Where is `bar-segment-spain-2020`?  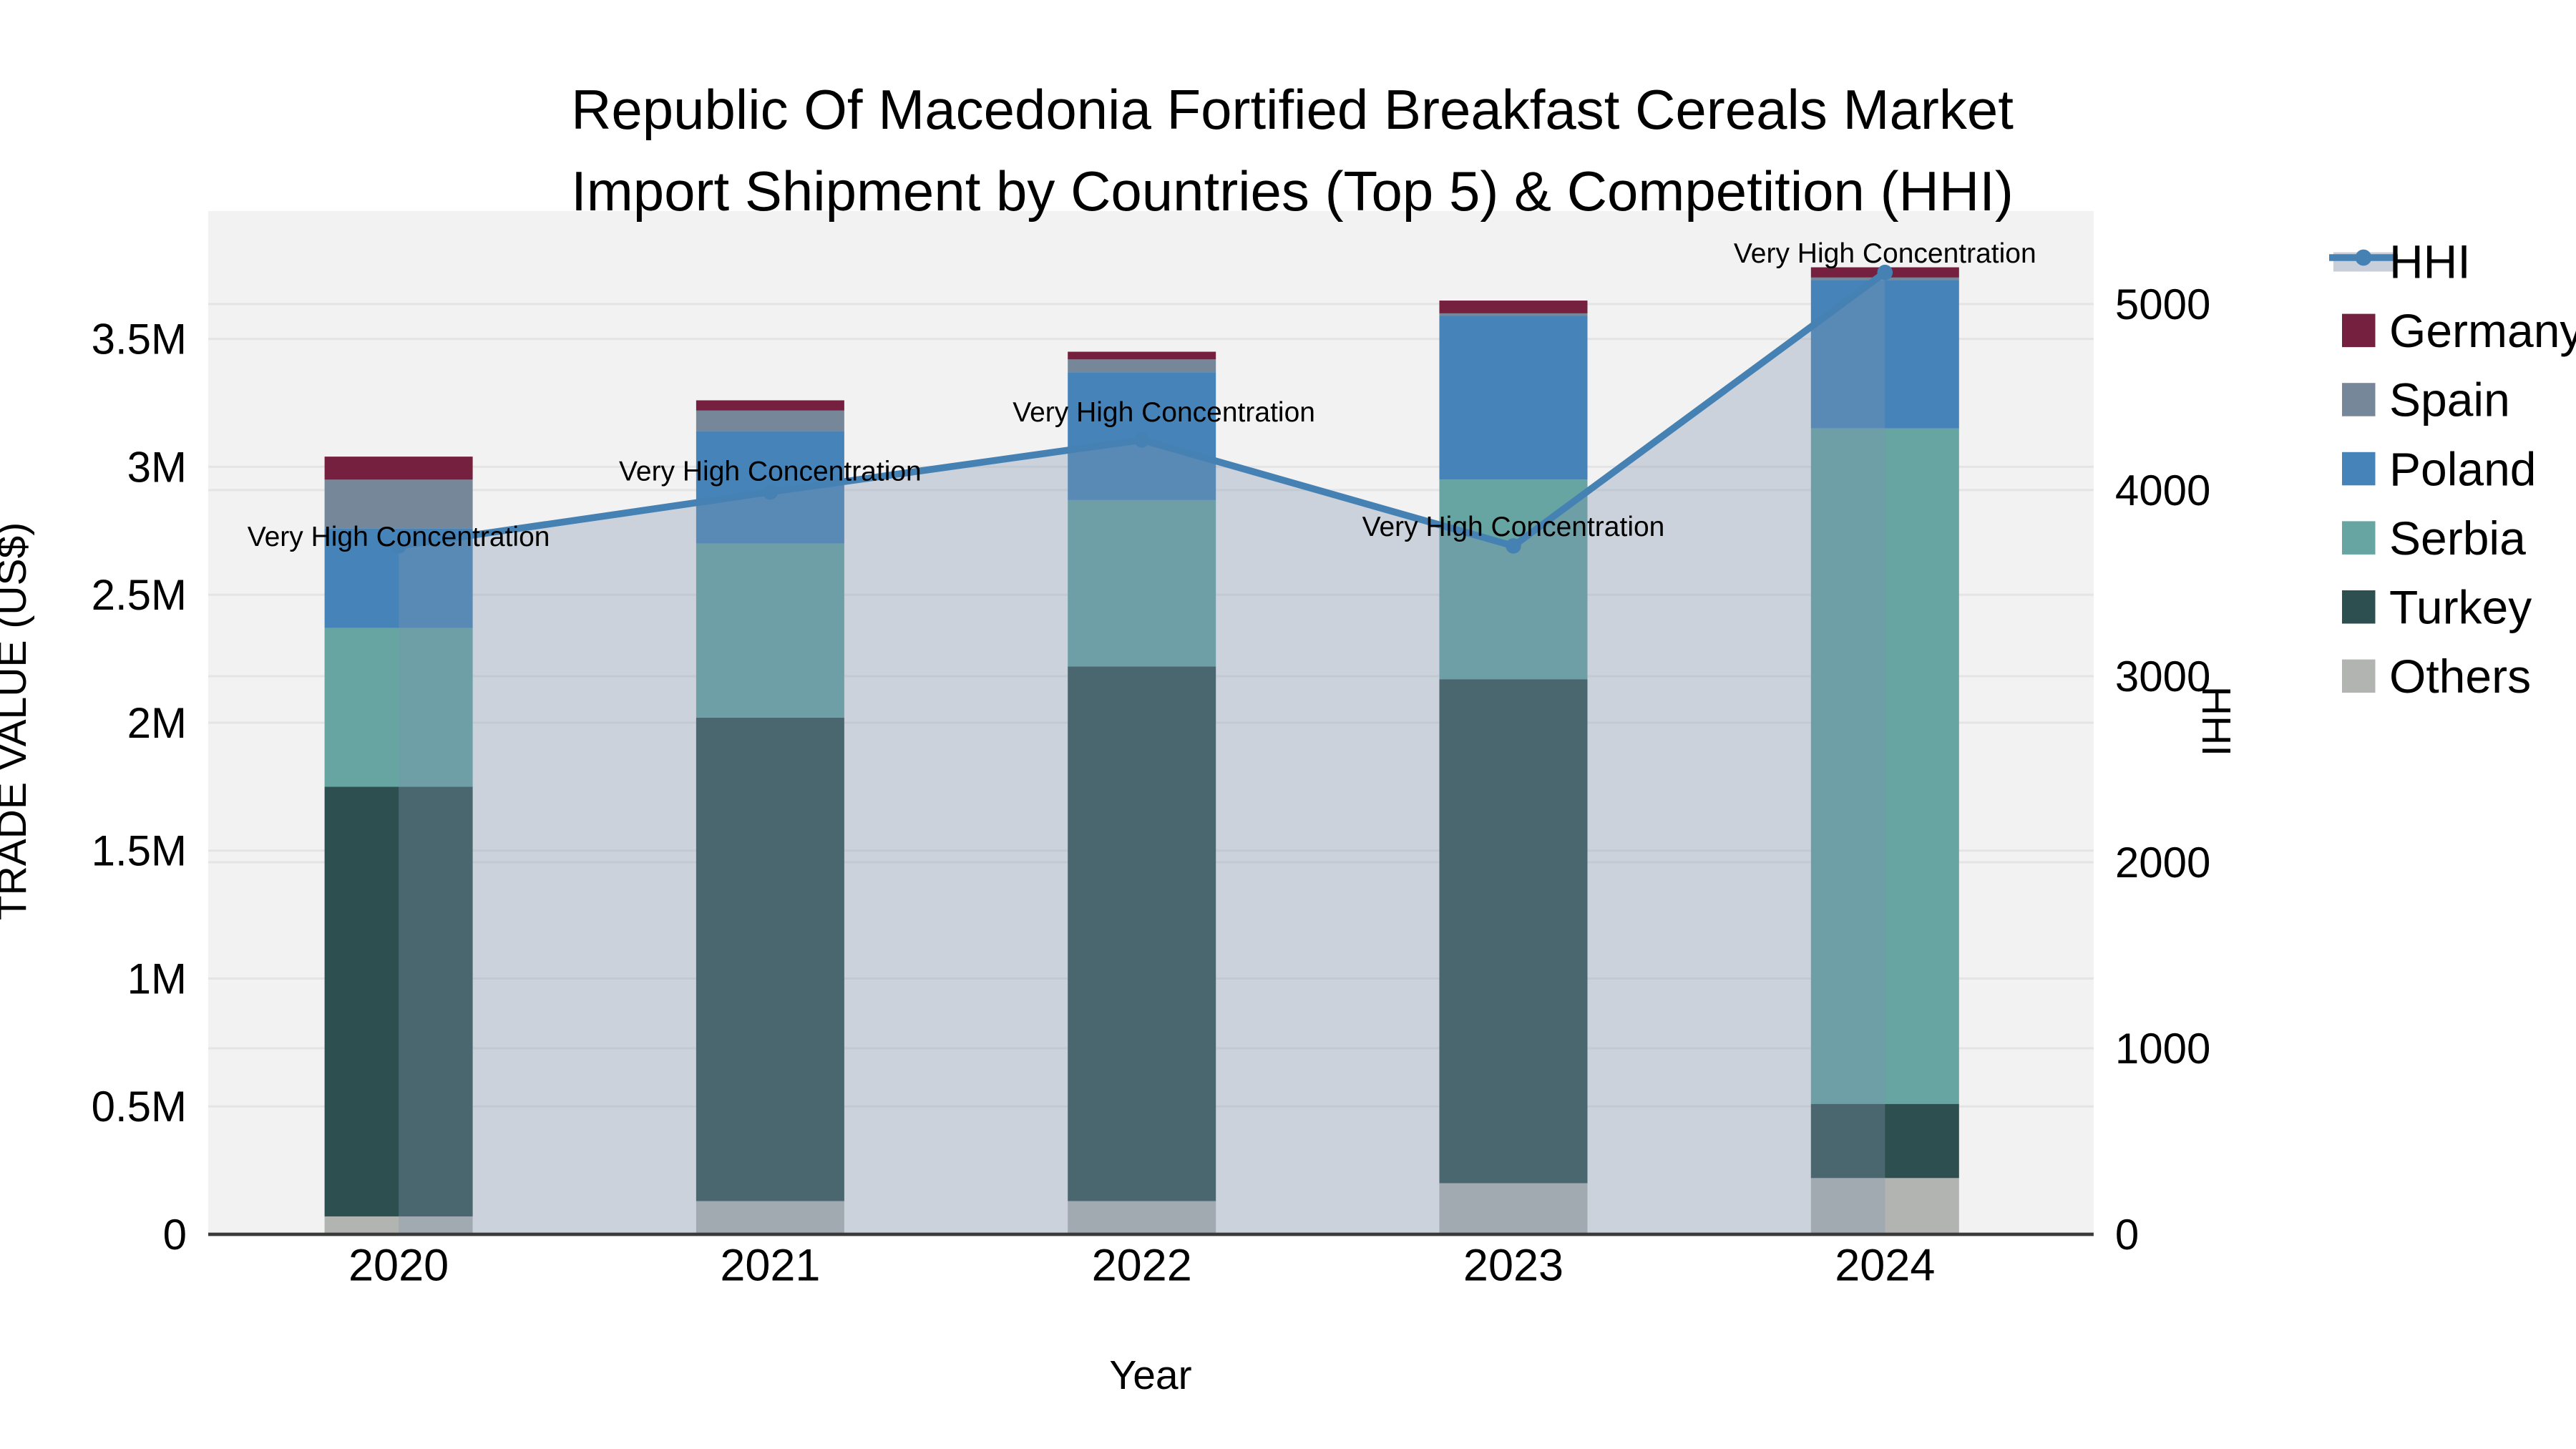
bar-segment-spain-2020 is located at coordinates (398, 504).